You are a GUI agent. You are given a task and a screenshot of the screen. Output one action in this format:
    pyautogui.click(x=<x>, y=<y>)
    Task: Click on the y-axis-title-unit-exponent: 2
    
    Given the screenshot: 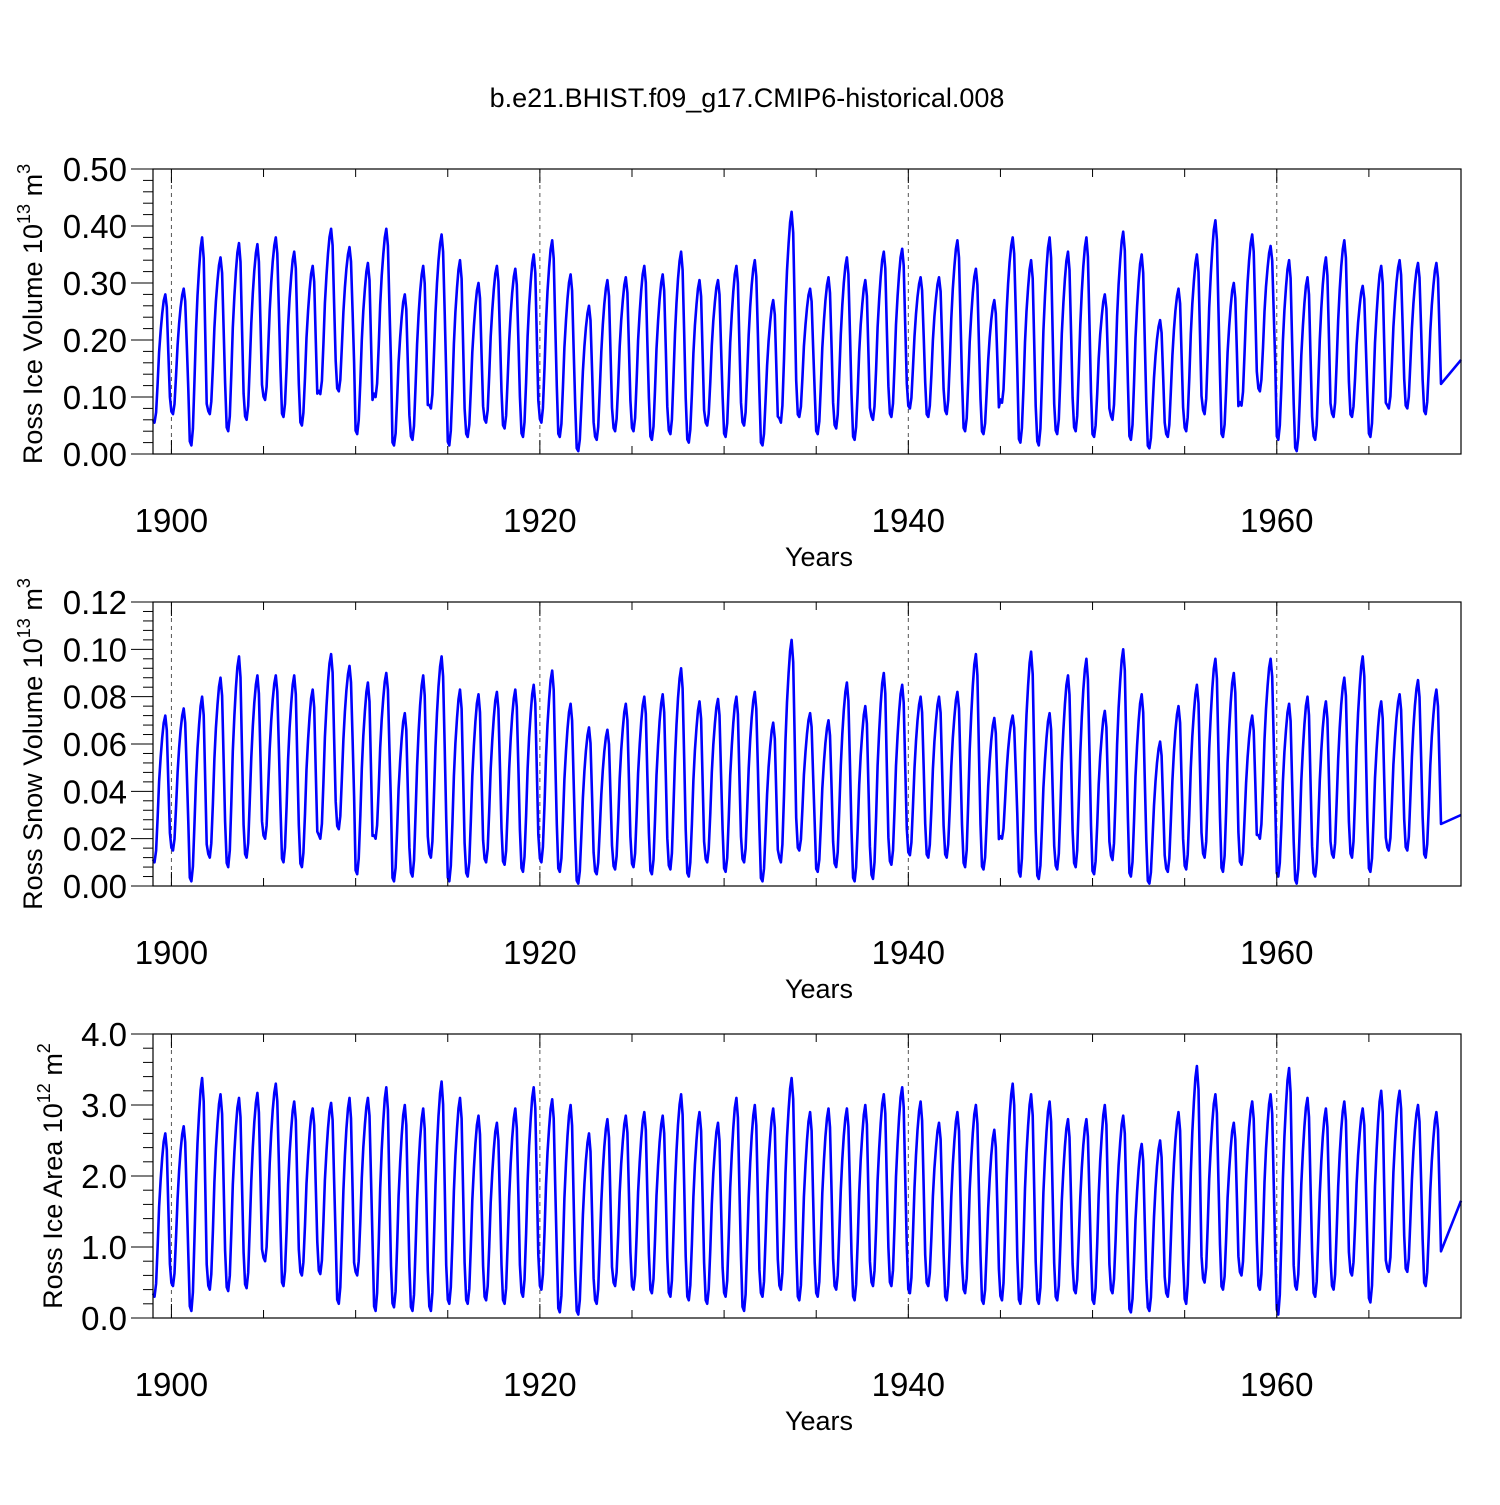 What is the action you would take?
    pyautogui.click(x=44, y=1048)
    